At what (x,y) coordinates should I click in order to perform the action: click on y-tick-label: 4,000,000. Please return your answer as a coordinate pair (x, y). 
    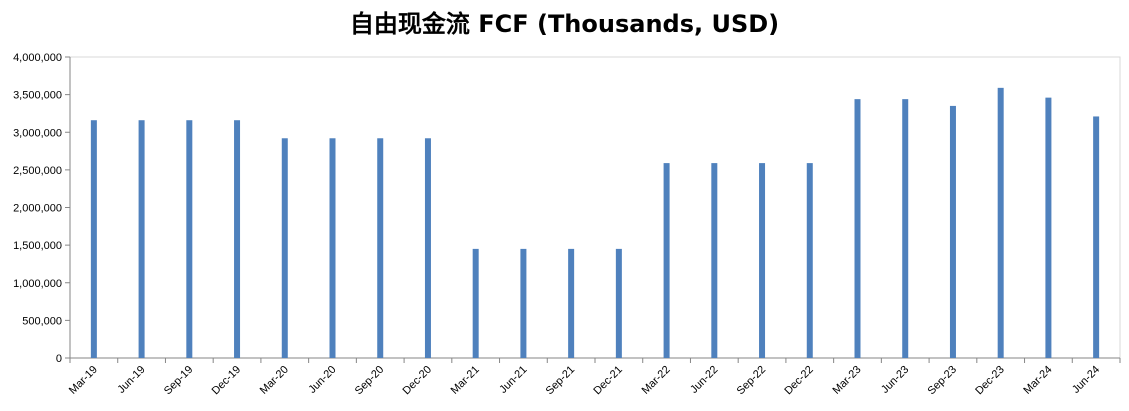
    Looking at the image, I should click on (37, 58).